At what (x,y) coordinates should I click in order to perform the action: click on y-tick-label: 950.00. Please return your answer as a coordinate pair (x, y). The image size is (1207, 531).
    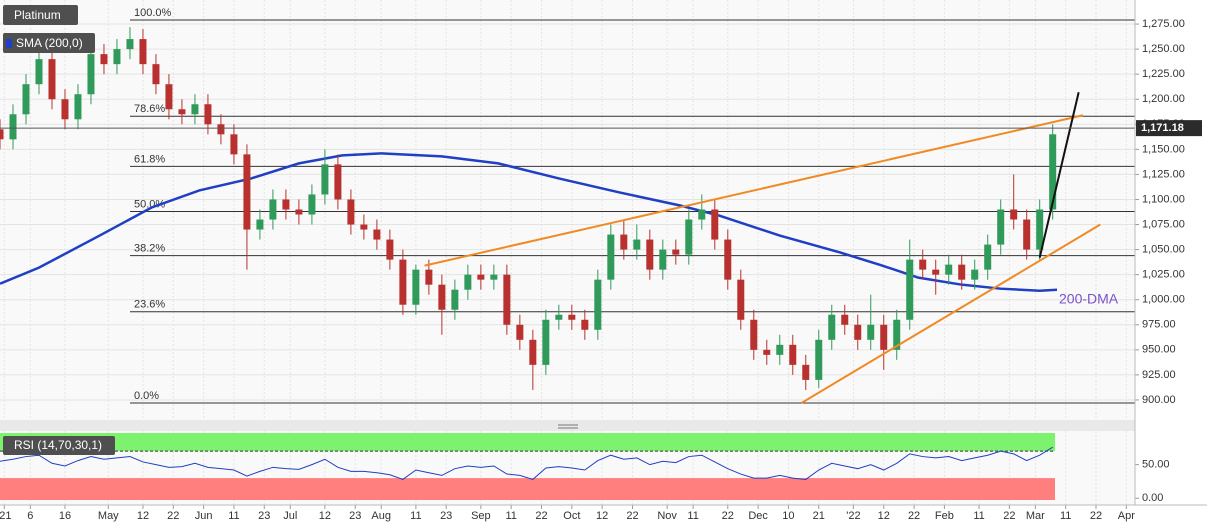
    Looking at the image, I should click on (1159, 350).